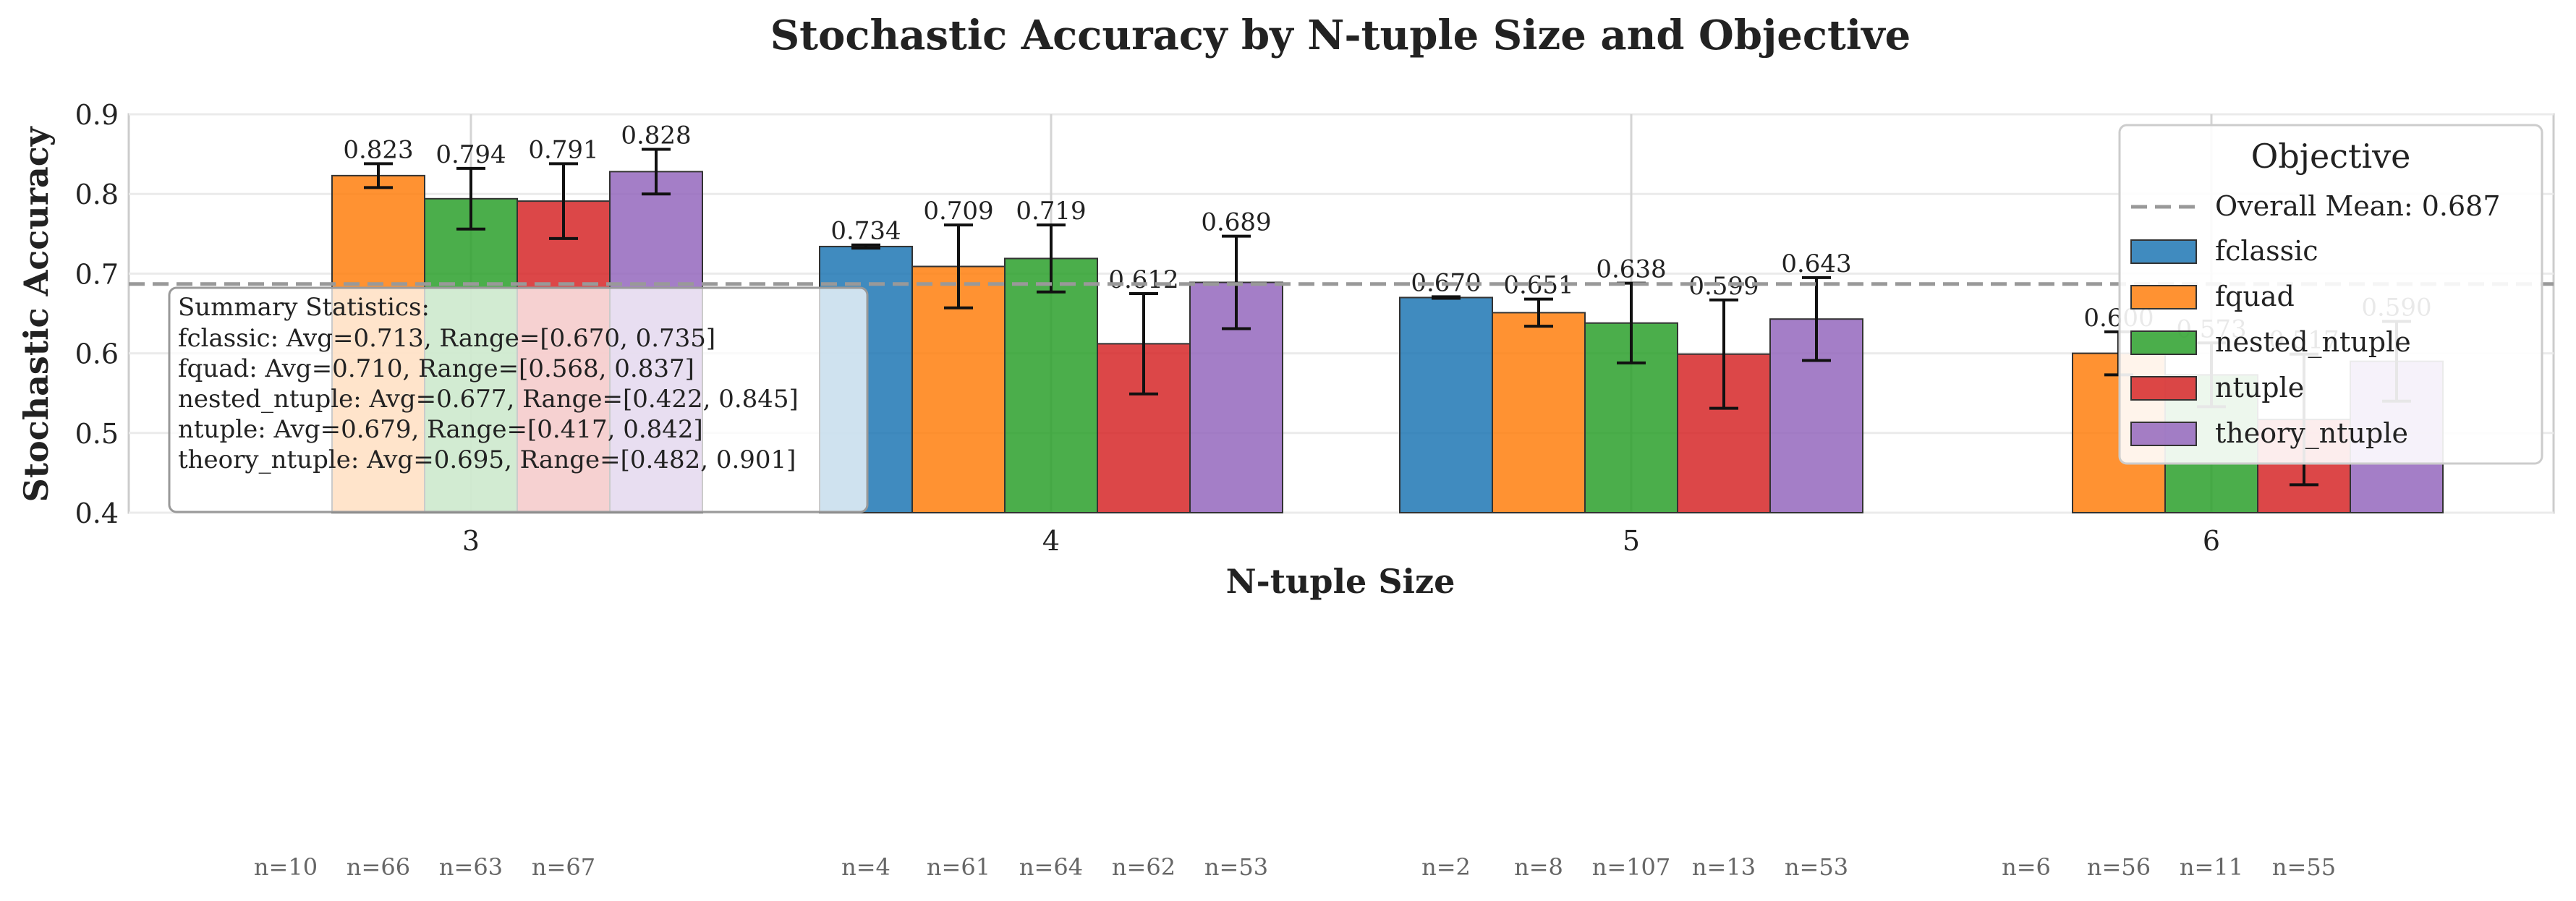 The height and width of the screenshot is (901, 2576). What do you see at coordinates (1723, 286) in the screenshot?
I see `data-label: 0.599` at bounding box center [1723, 286].